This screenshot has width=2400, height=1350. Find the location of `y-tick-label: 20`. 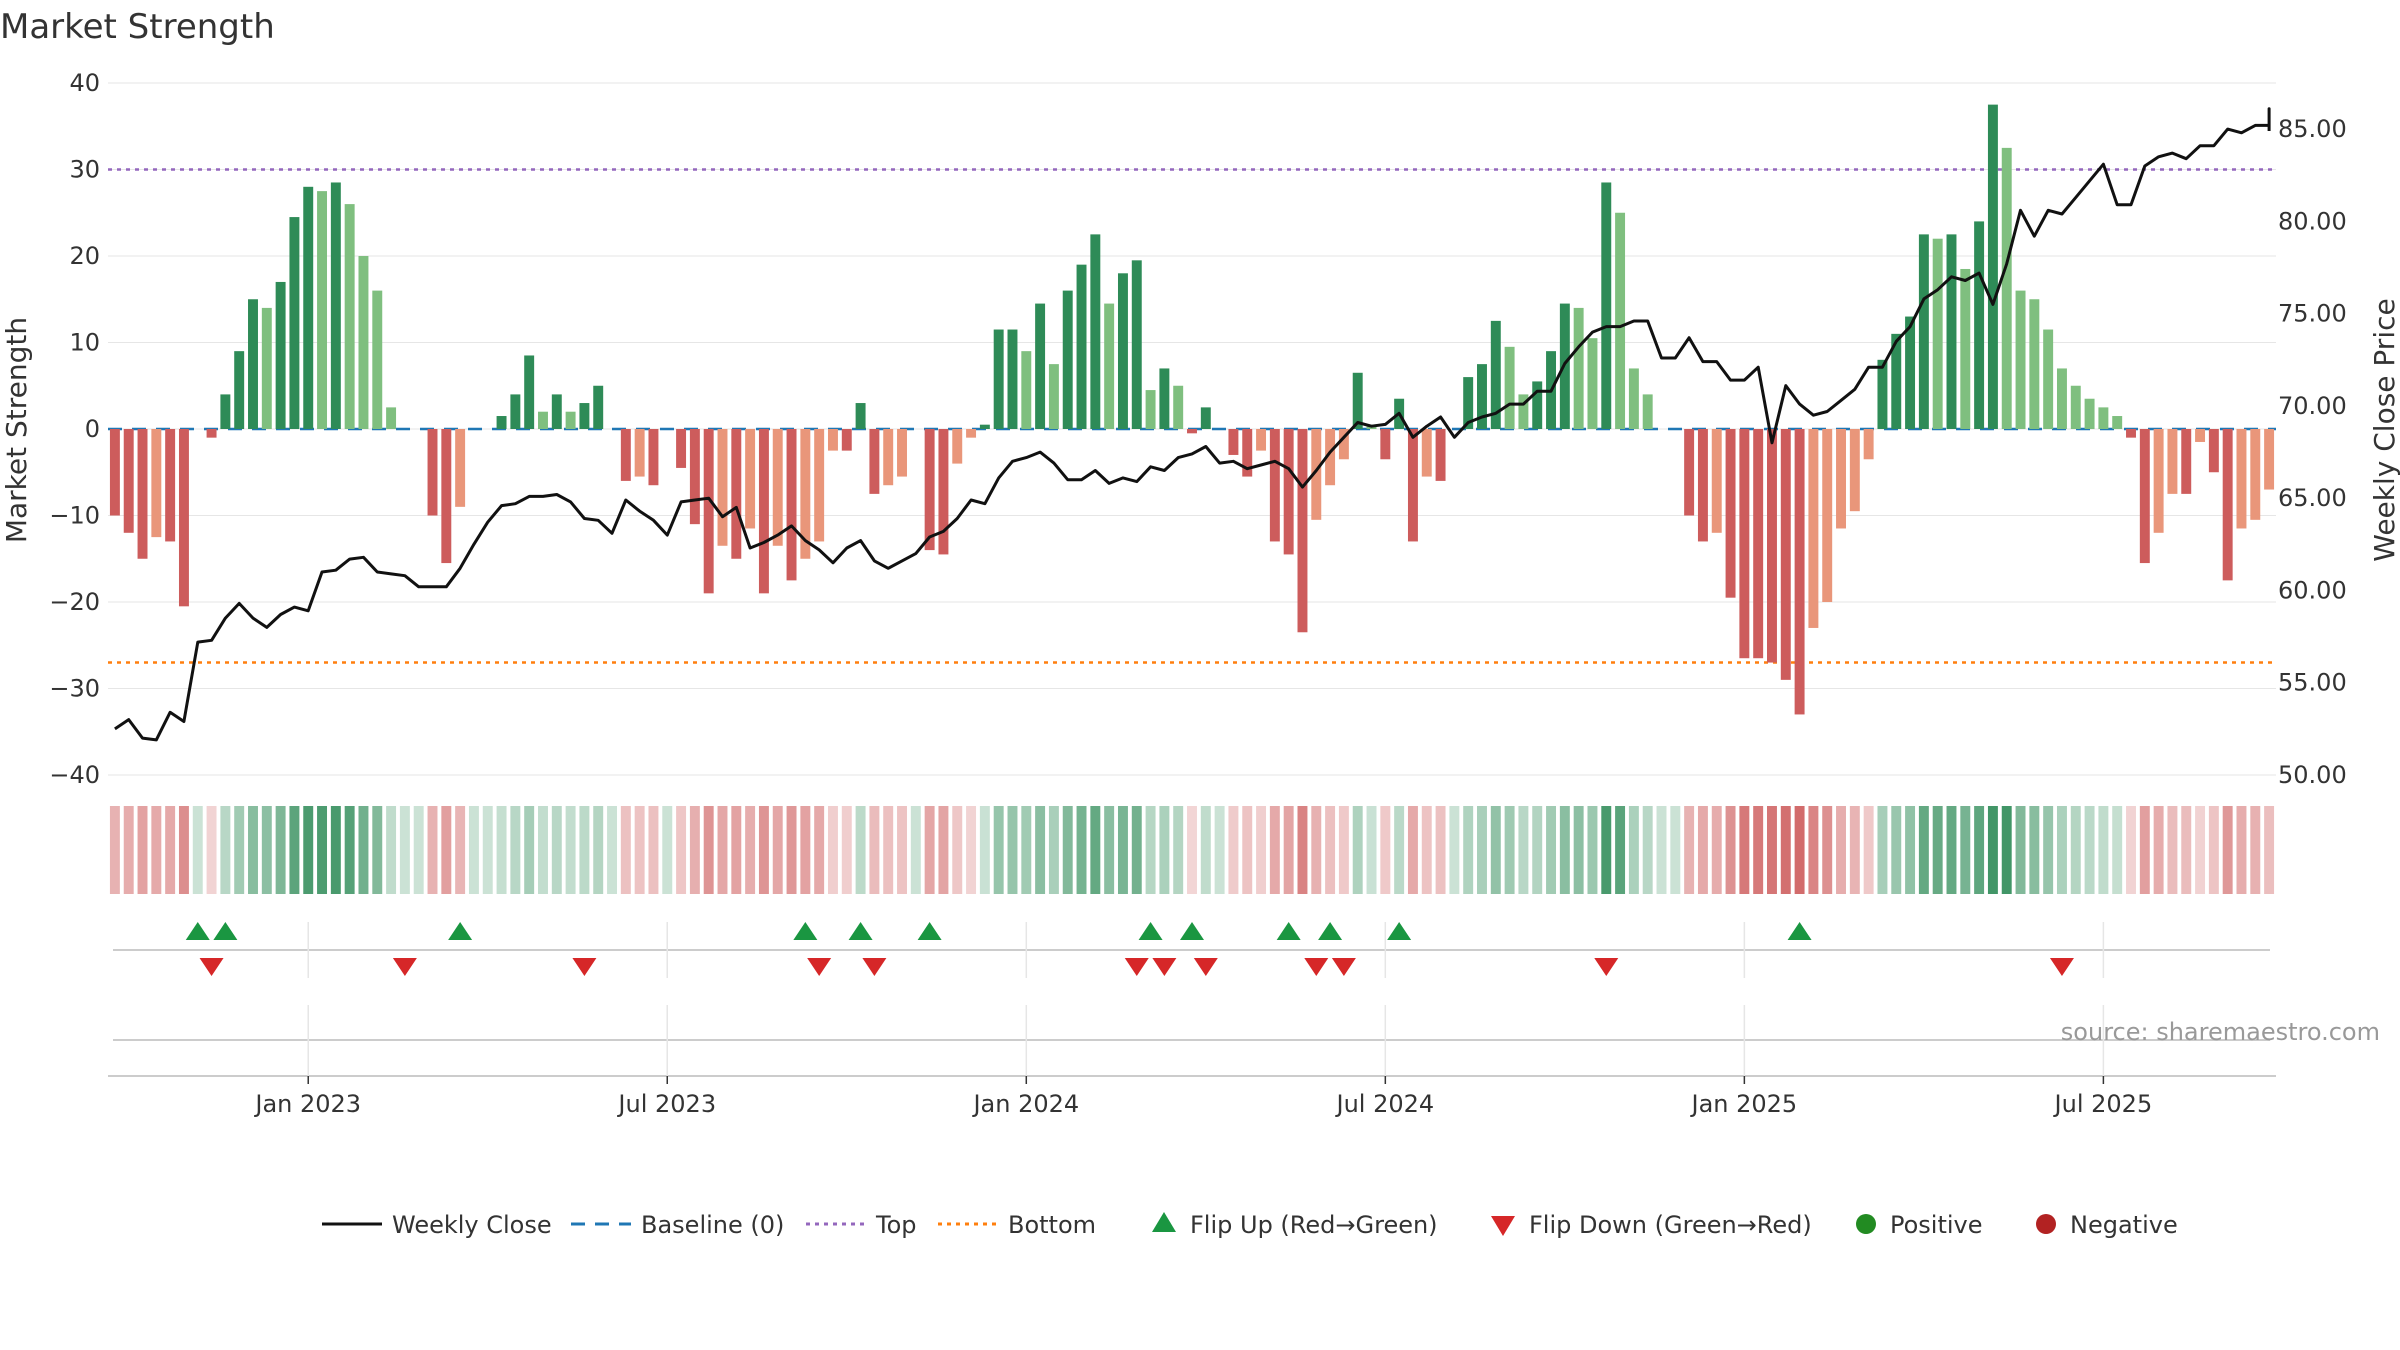

y-tick-label: 20 is located at coordinates (84, 256).